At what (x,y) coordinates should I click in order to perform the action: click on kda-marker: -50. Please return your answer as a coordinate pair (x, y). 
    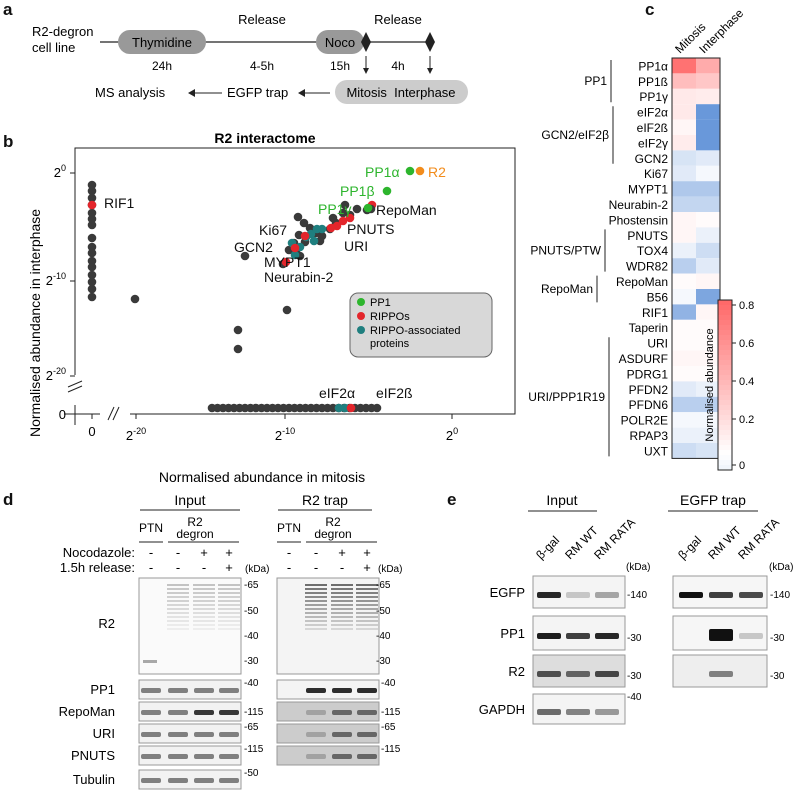
    Looking at the image, I should click on (251, 773).